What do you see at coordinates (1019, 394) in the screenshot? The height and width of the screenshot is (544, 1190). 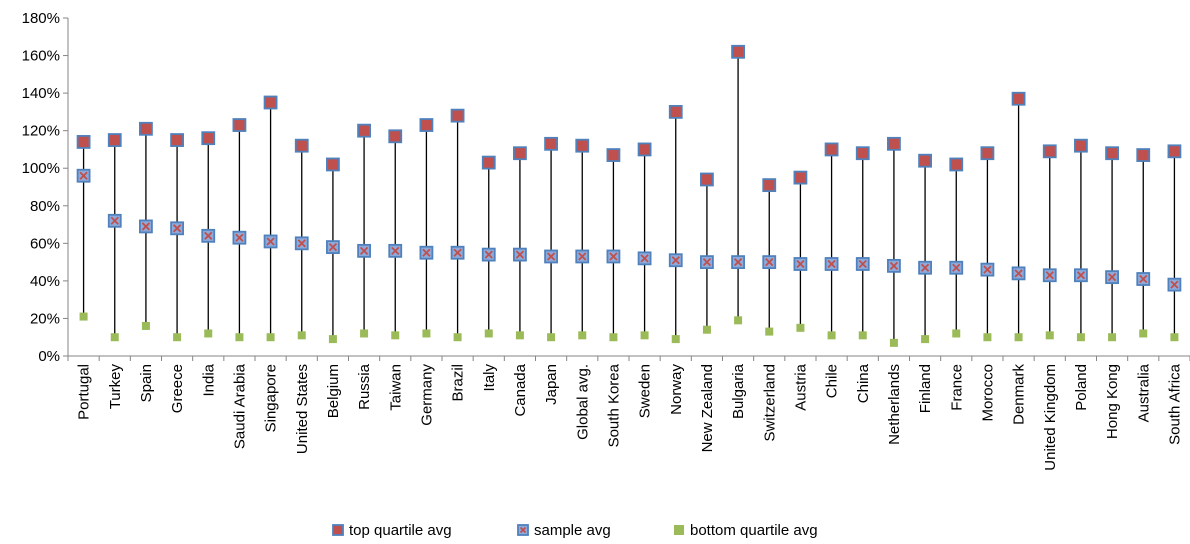 I see `x-tick-label: Denmark` at bounding box center [1019, 394].